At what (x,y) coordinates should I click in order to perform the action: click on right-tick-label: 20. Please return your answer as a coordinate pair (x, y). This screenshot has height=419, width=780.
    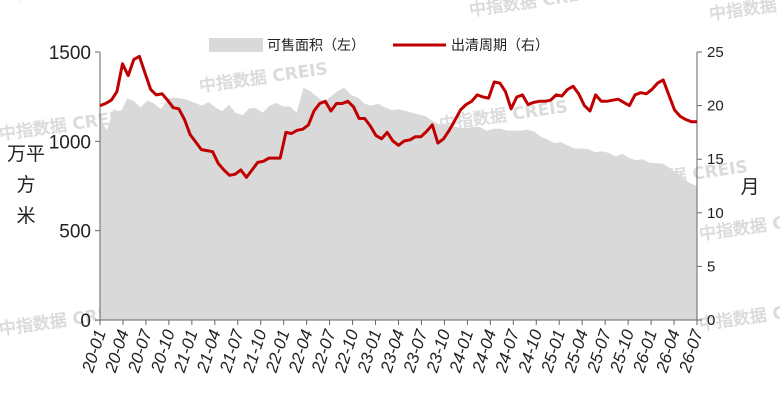
    Looking at the image, I should click on (715, 106).